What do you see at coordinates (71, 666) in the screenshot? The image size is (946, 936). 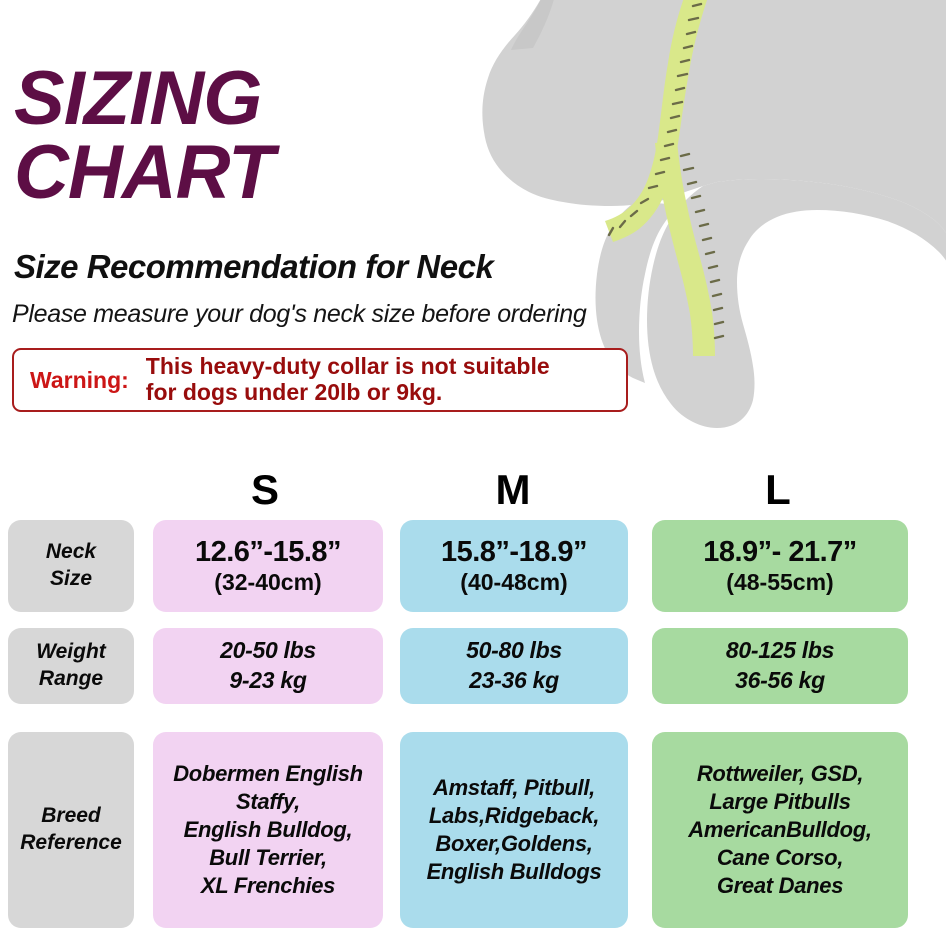 I see `row-label-weight-range: Weight Range` at bounding box center [71, 666].